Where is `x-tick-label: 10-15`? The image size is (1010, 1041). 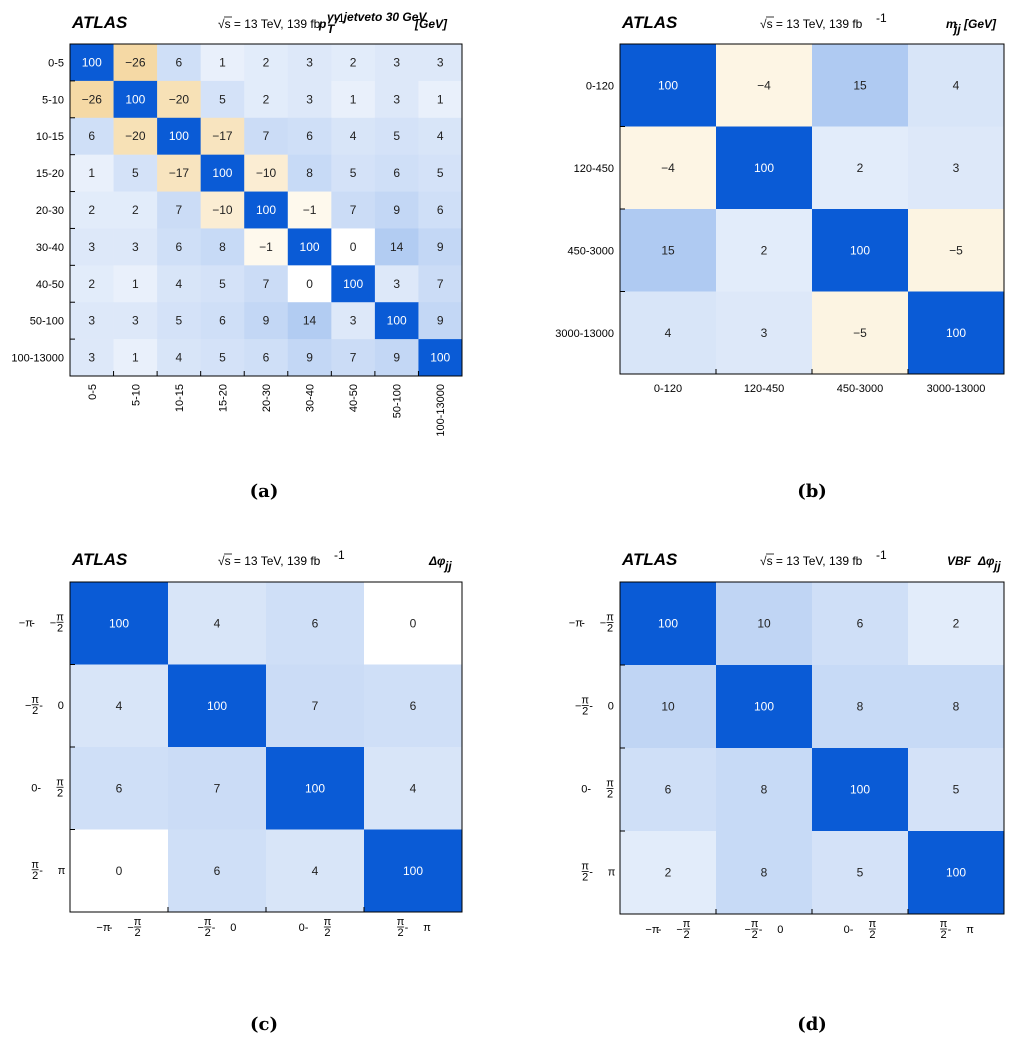 x-tick-label: 10-15 is located at coordinates (180, 398).